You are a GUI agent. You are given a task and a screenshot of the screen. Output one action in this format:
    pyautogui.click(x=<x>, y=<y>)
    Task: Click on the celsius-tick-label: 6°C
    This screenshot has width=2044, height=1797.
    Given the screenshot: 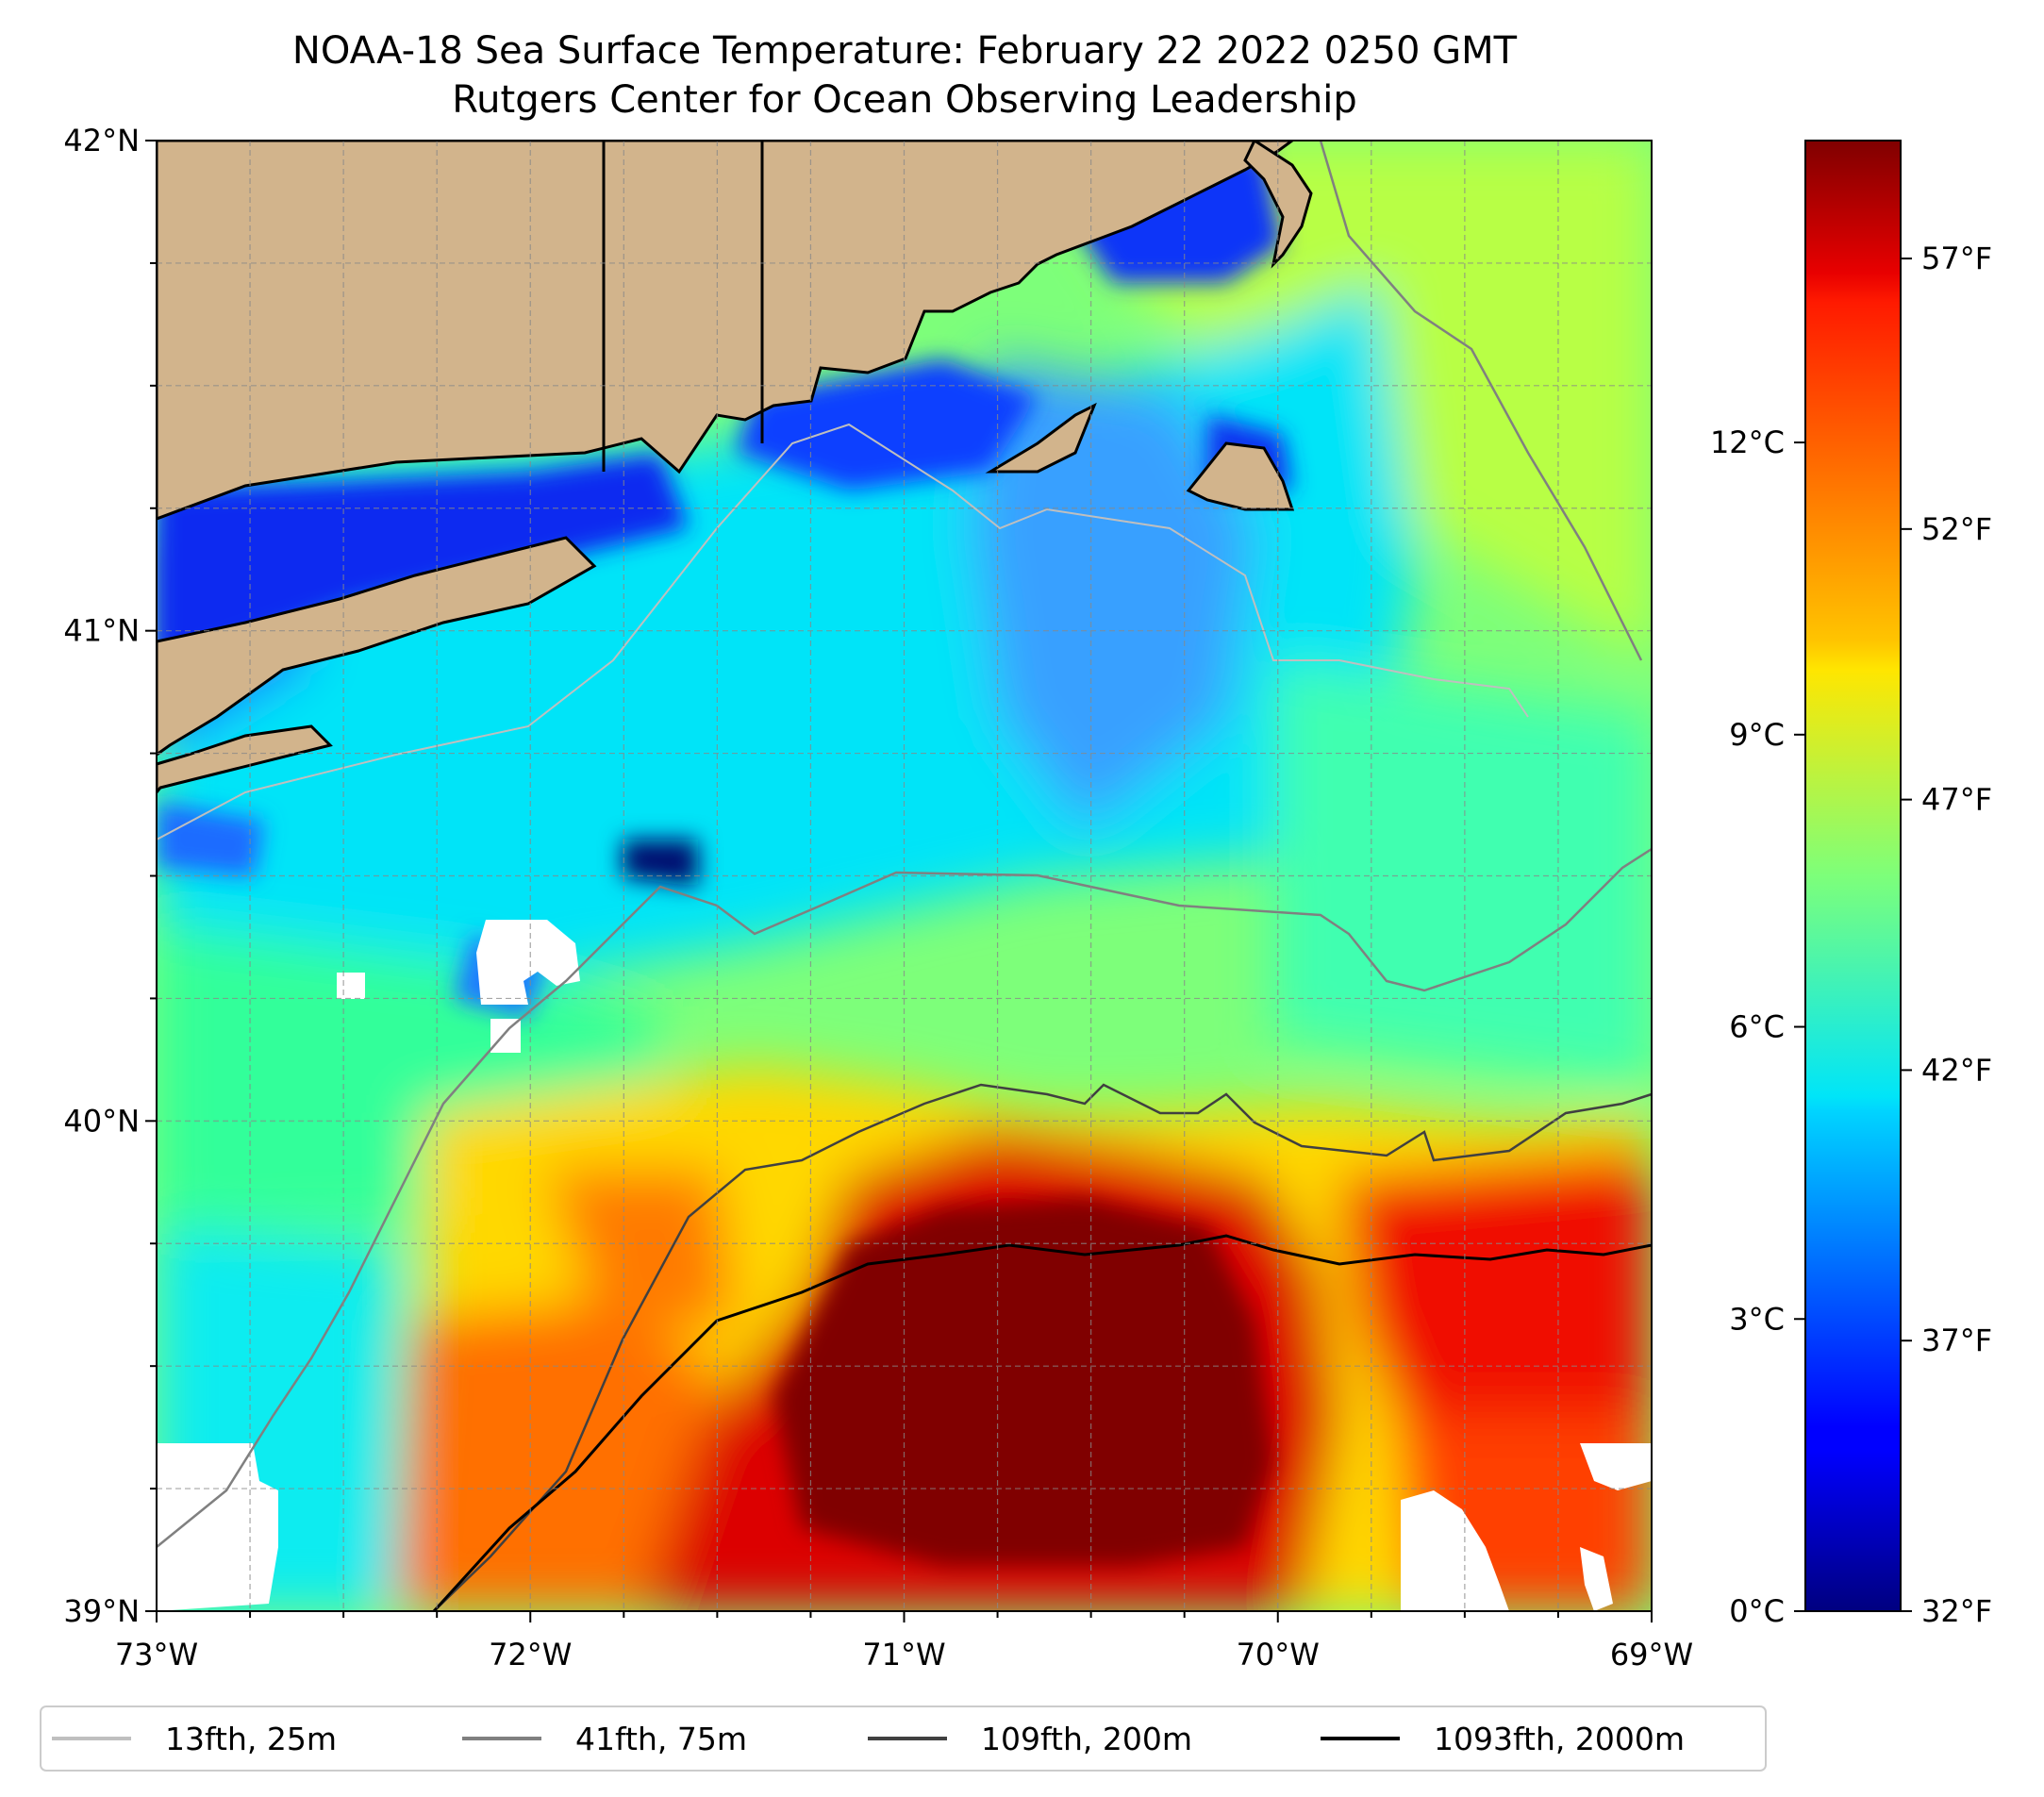 What is the action you would take?
    pyautogui.click(x=1757, y=1027)
    